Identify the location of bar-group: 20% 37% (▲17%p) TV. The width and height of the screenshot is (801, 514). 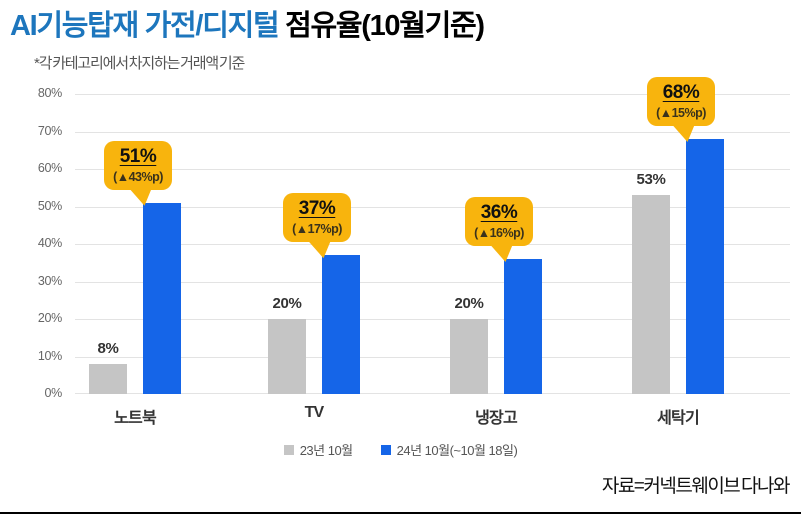
(314, 257).